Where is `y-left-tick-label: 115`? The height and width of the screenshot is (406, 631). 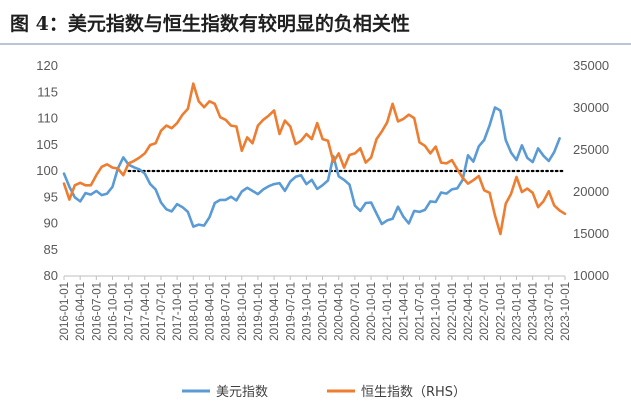 y-left-tick-label: 115 is located at coordinates (47, 91).